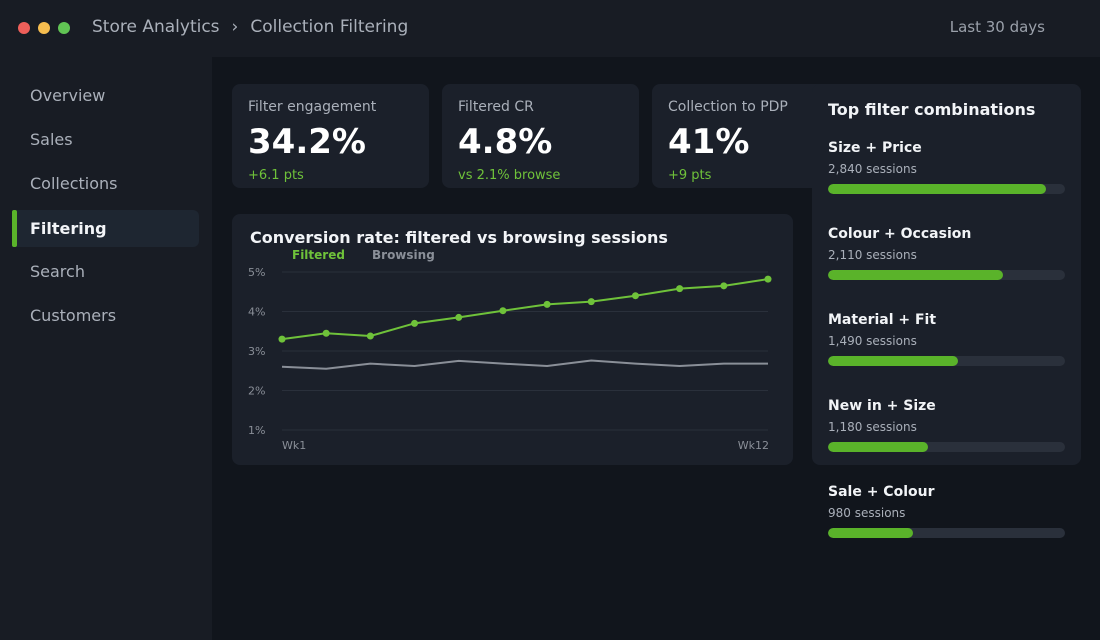 The width and height of the screenshot is (1100, 640). I want to click on legend-filtered: Filtered, so click(318, 255).